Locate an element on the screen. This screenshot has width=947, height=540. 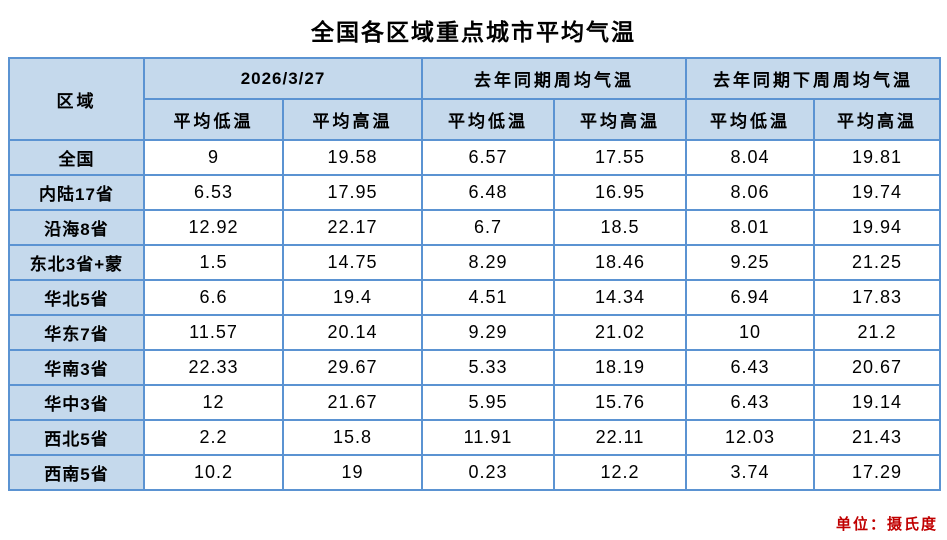
temperature-value-cell: 9.29 is located at coordinates (488, 332).